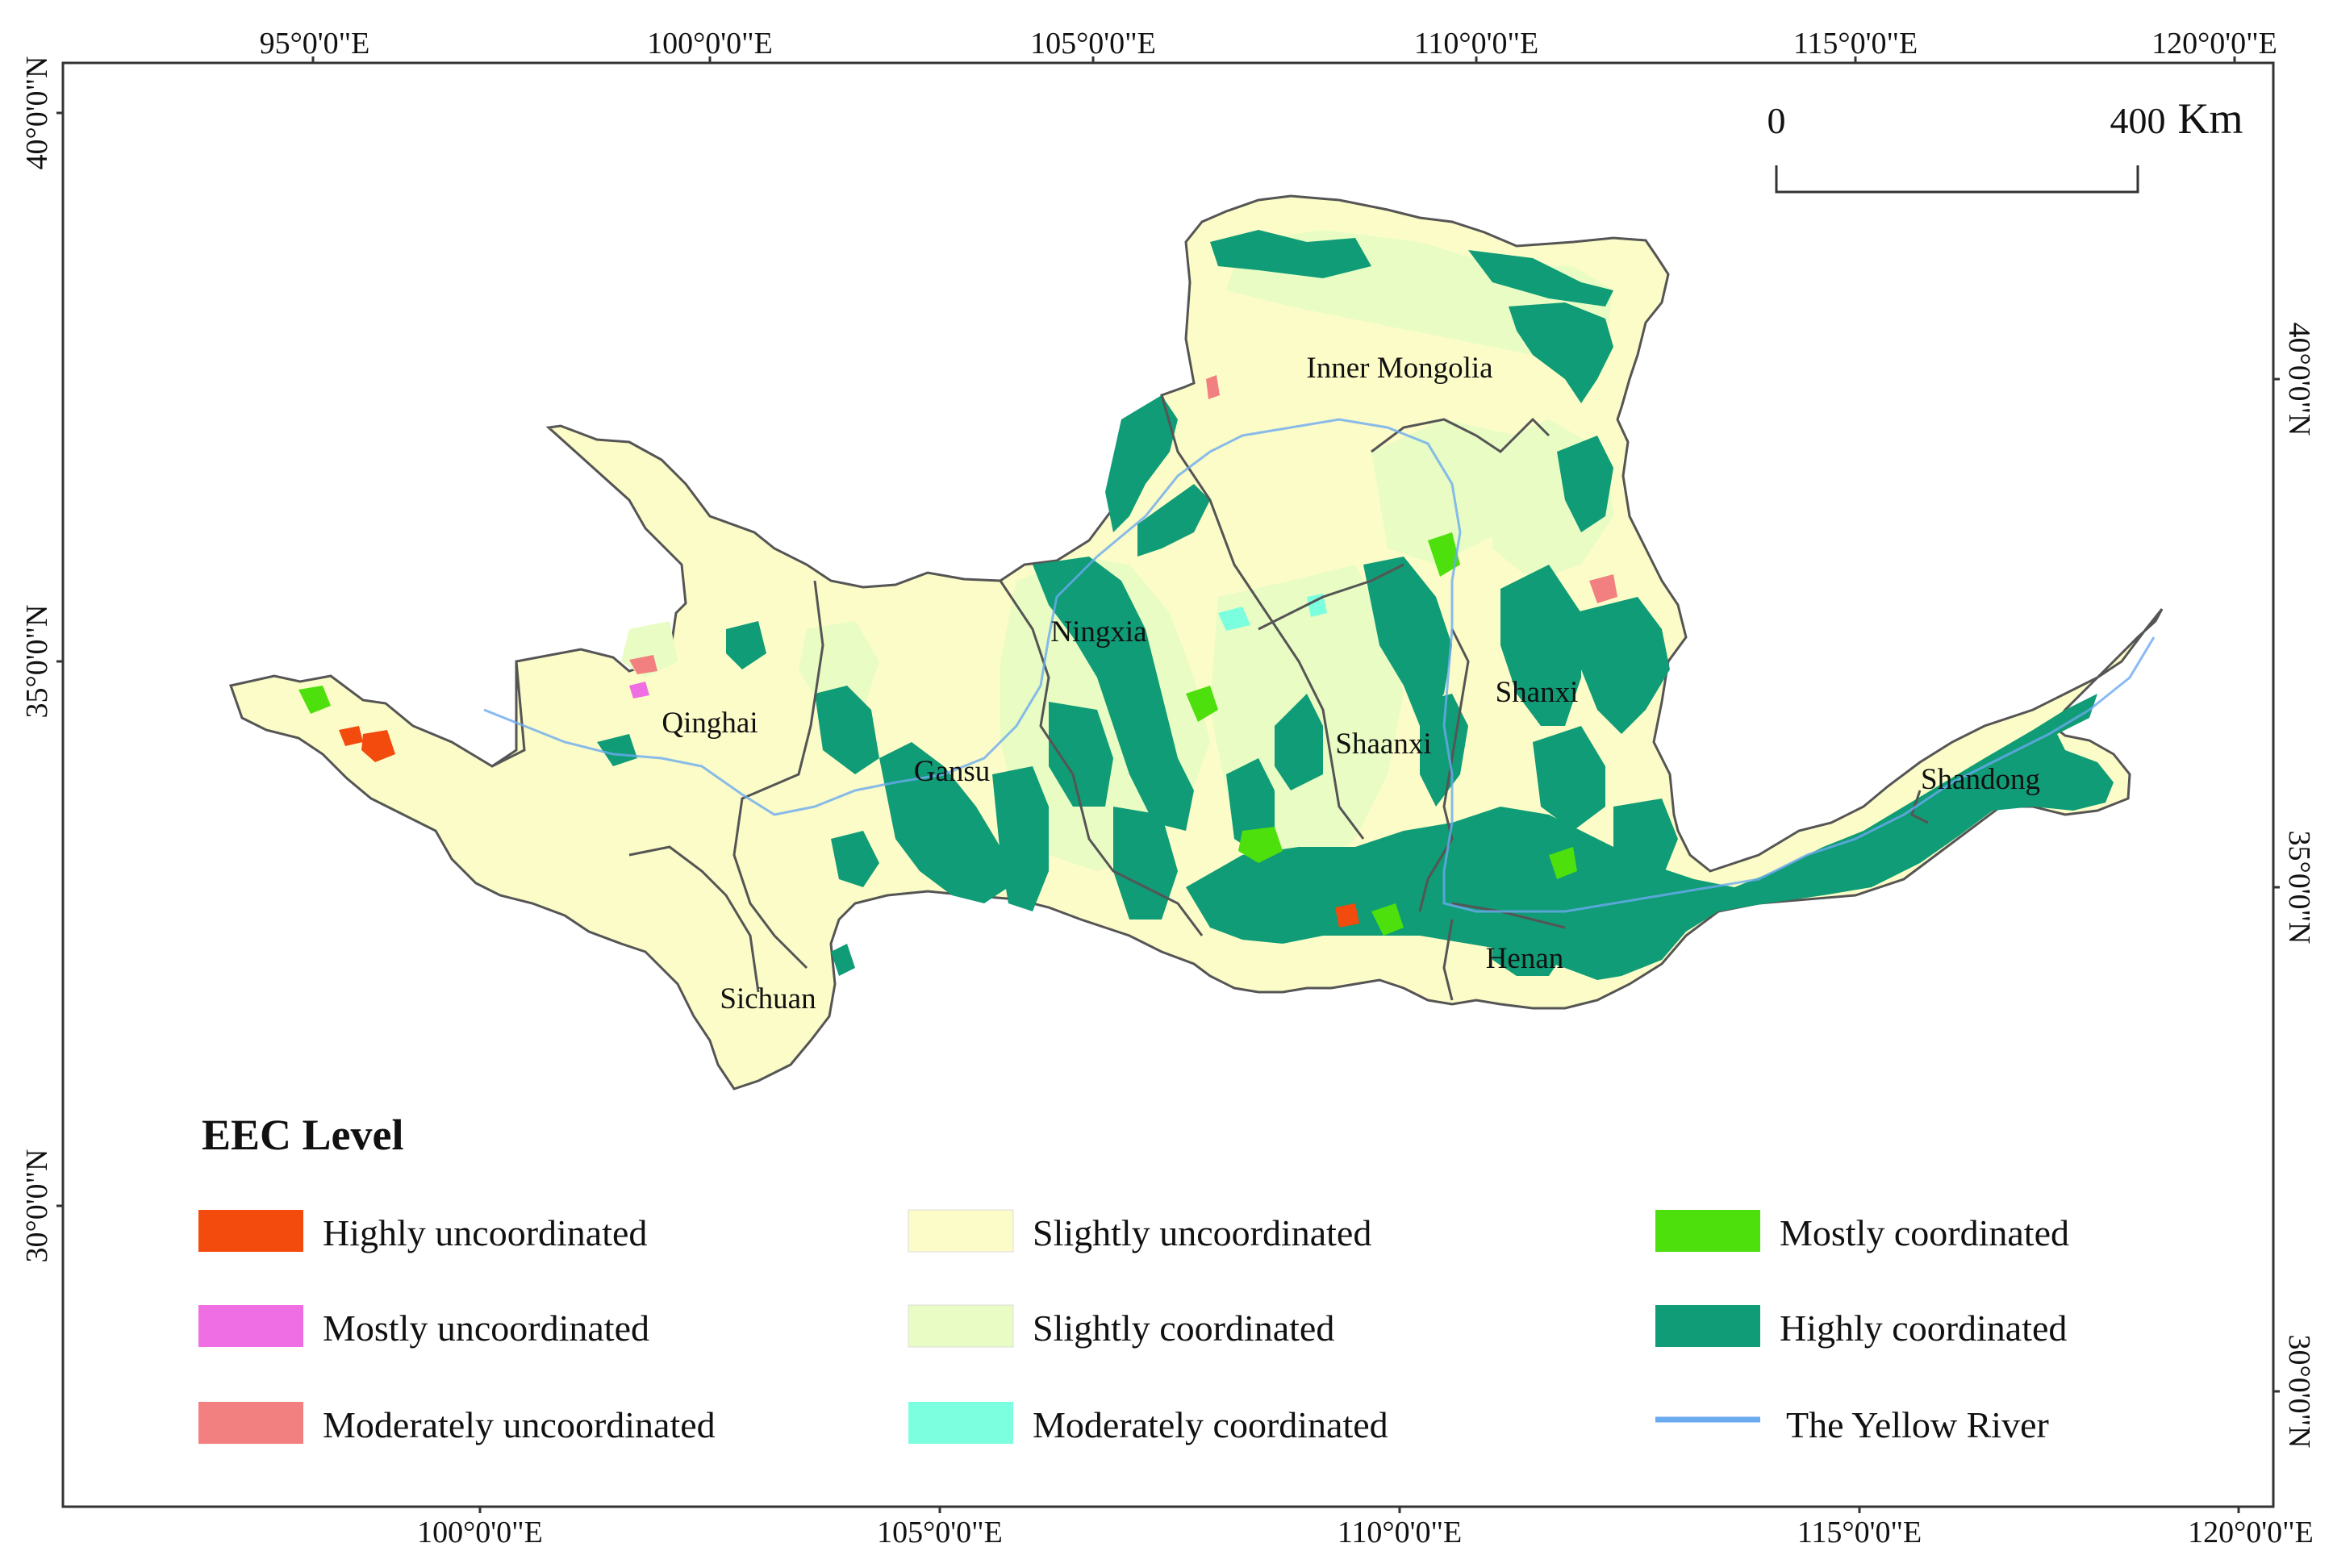 Image resolution: width=2333 pixels, height=1568 pixels. Describe the element at coordinates (1093, 43) in the screenshot. I see `lon-label-top: 105°0'0"E` at that location.